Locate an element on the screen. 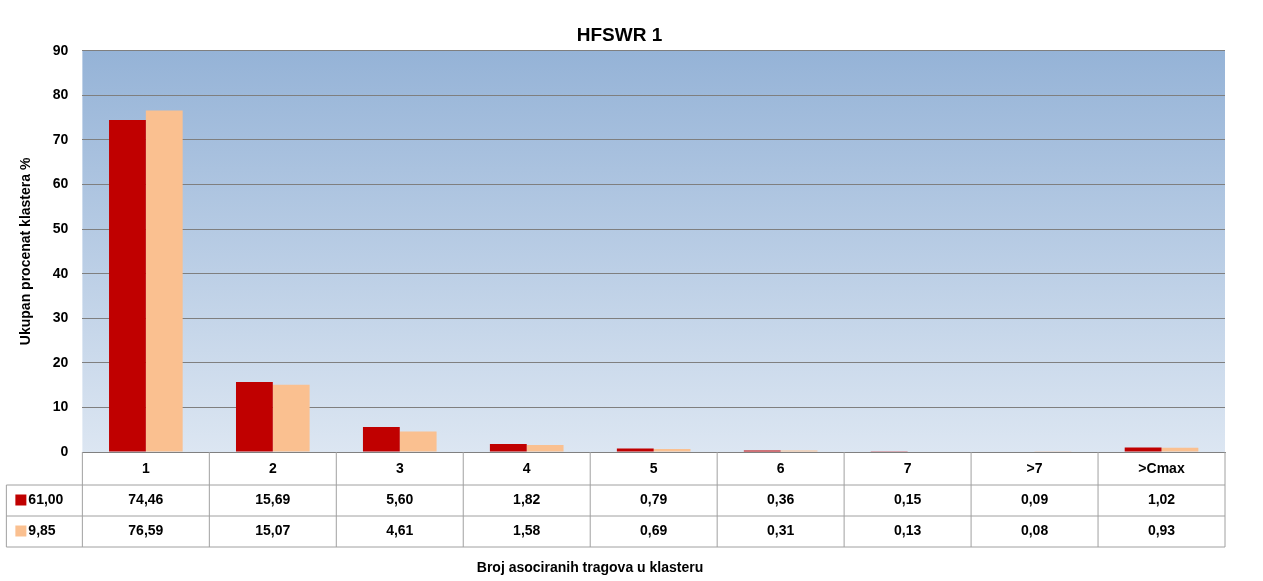 Image resolution: width=1263 pixels, height=581 pixels. data-label: 0,36 is located at coordinates (781, 499).